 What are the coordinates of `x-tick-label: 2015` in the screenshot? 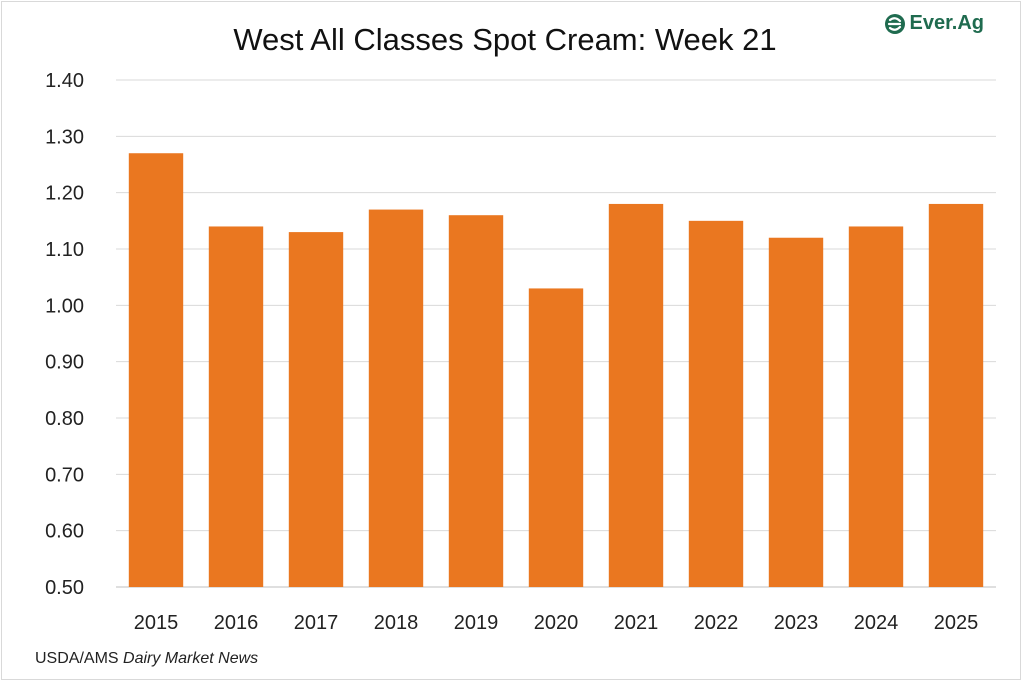 It's located at (156, 623).